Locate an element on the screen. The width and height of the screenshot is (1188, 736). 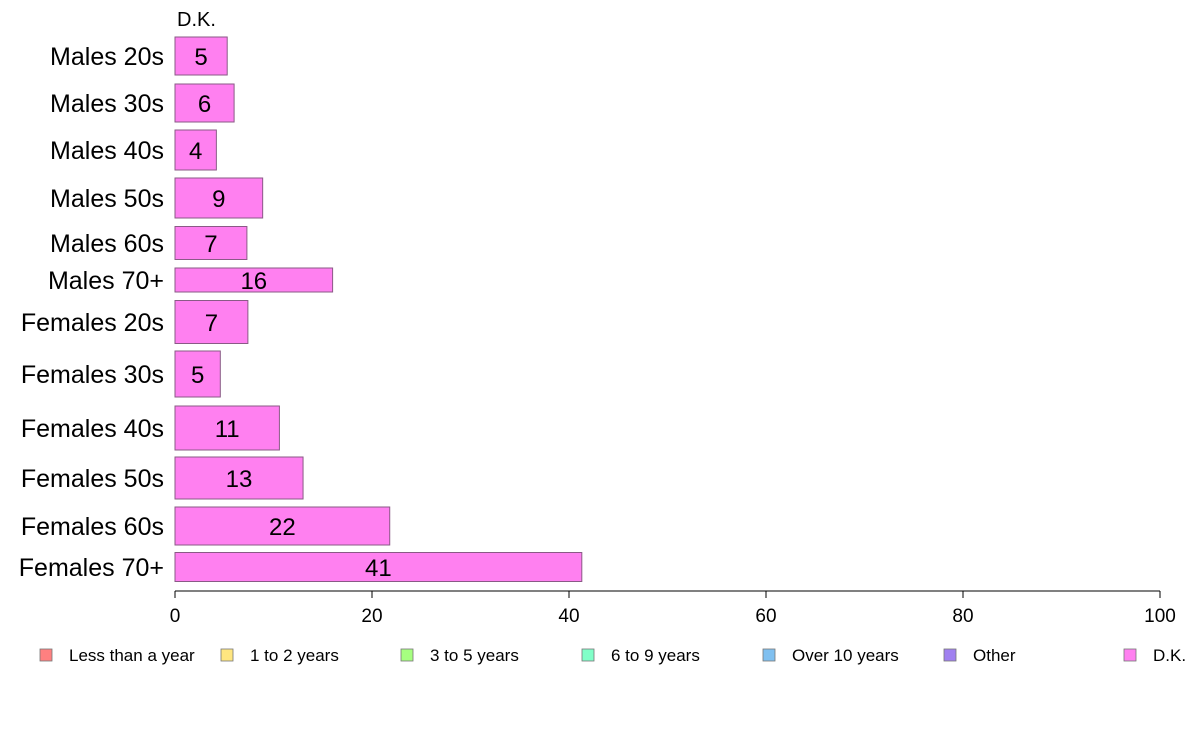
legend-label: 1 to 2 years is located at coordinates (294, 655).